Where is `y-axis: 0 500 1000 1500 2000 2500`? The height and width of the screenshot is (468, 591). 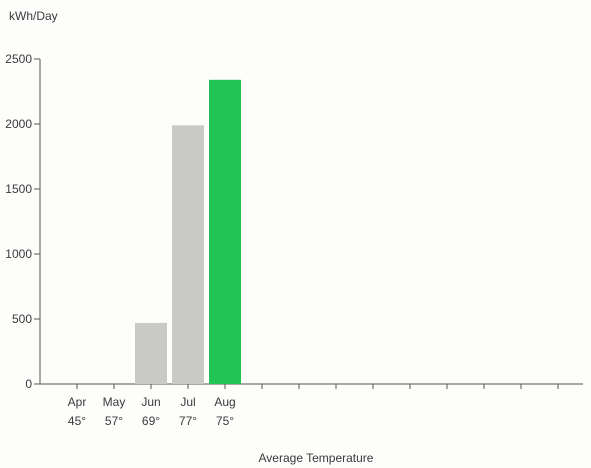 y-axis: 0 500 1000 1500 2000 2500 is located at coordinates (23, 221).